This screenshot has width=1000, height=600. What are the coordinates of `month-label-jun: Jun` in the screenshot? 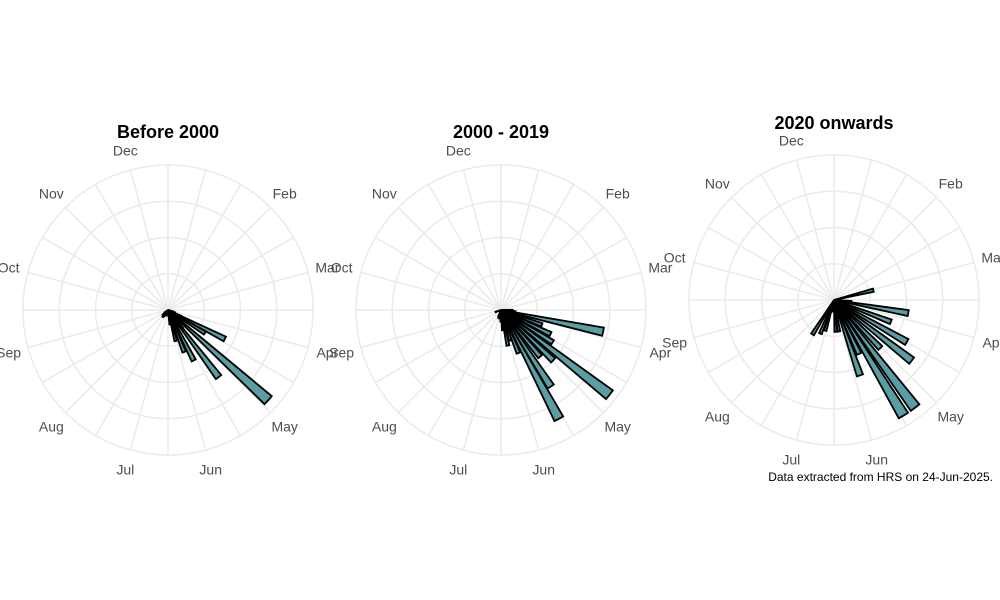 It's located at (543, 469).